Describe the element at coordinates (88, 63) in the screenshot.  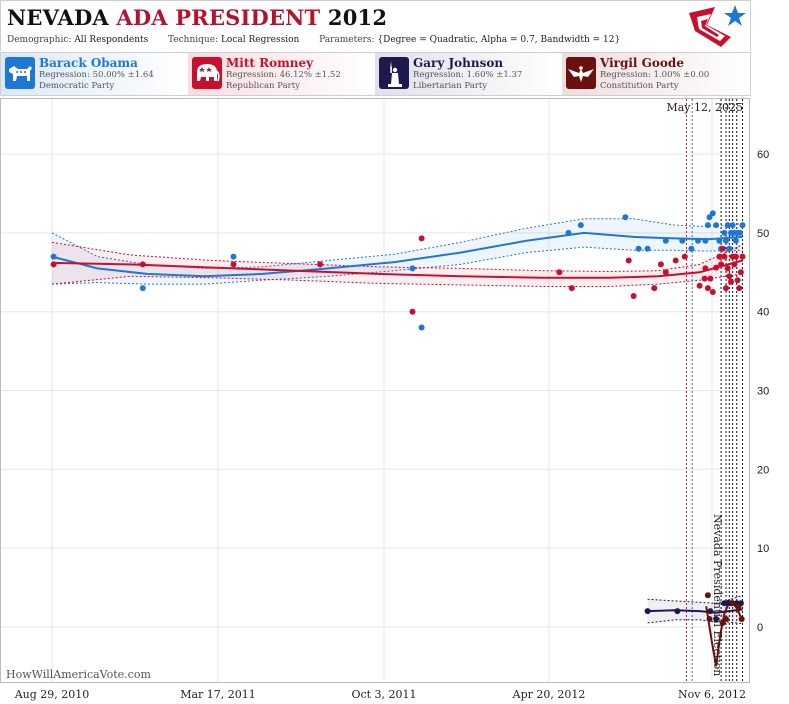
I see `candidate-name: Barack Obama` at that location.